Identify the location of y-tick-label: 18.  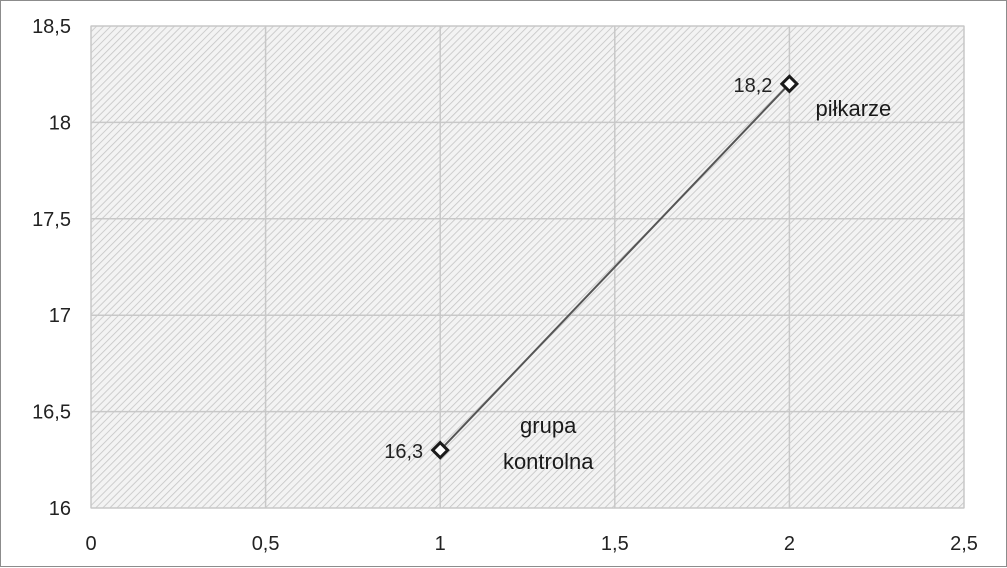
(60, 123).